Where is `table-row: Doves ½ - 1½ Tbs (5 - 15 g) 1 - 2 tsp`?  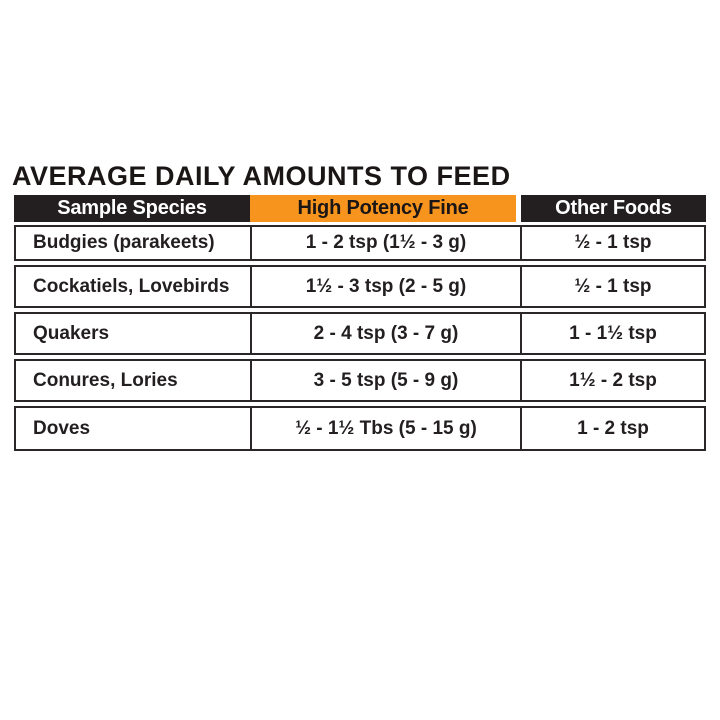
table-row: Doves ½ - 1½ Tbs (5 - 15 g) 1 - 2 tsp is located at coordinates (360, 428).